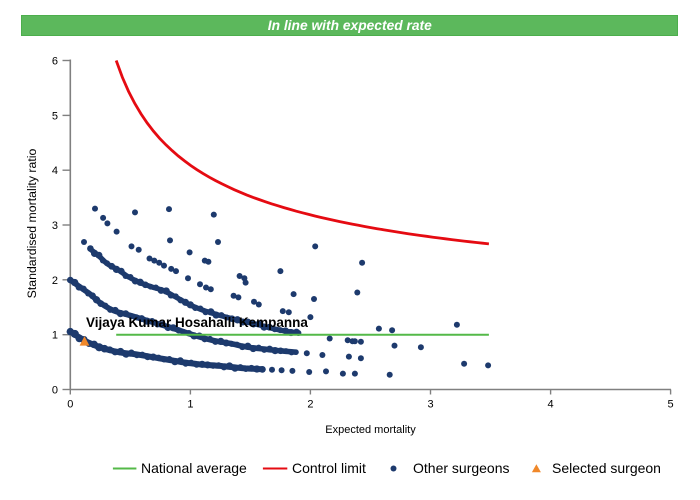  Describe the element at coordinates (370, 430) in the screenshot. I see `svg-text: Expected mortality` at that location.